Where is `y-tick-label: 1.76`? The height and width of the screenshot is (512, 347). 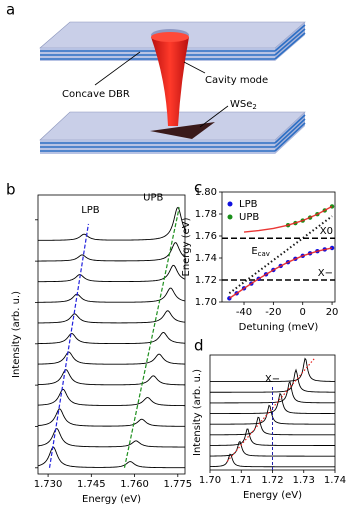
y-tick-label: 1.76 is located at coordinates (206, 236).